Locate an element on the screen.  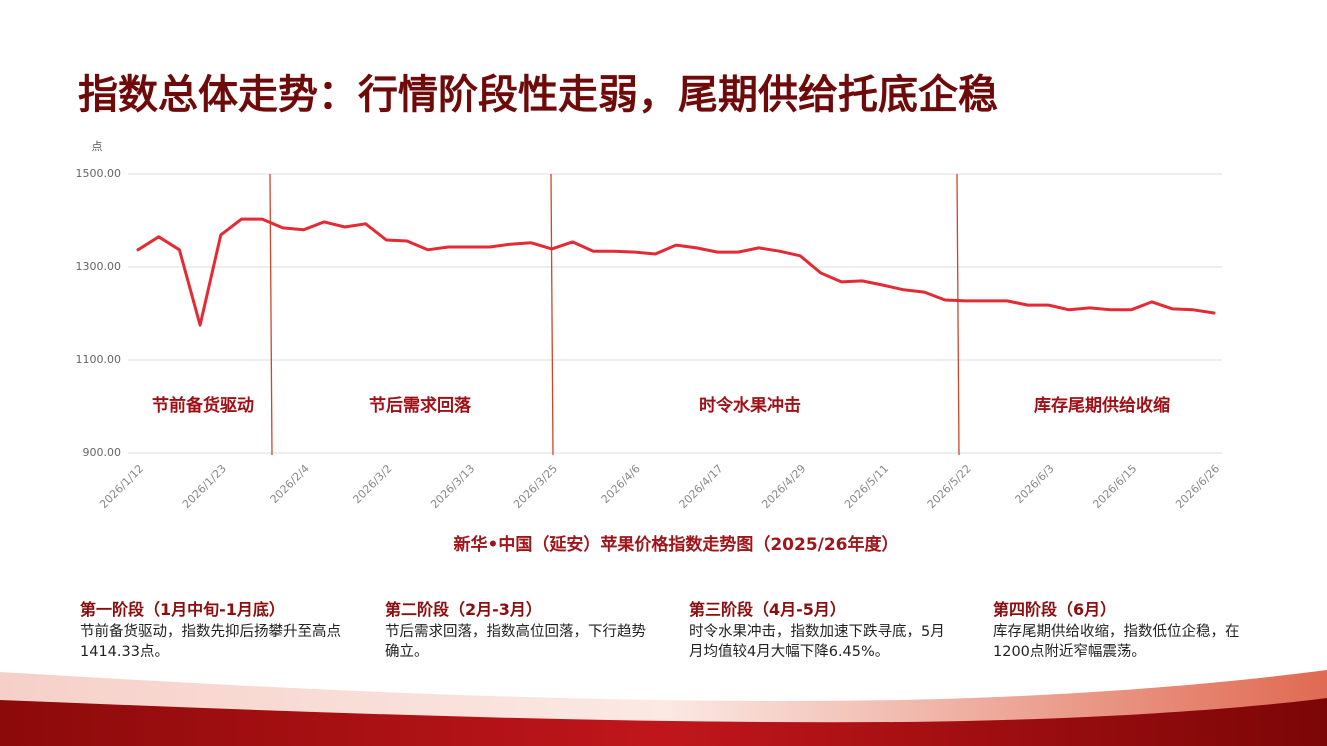
phase-body: 库存尾期供给收缩，指数低位企稳，在1200点附近窄幅震荡。 is located at coordinates (1116, 642).